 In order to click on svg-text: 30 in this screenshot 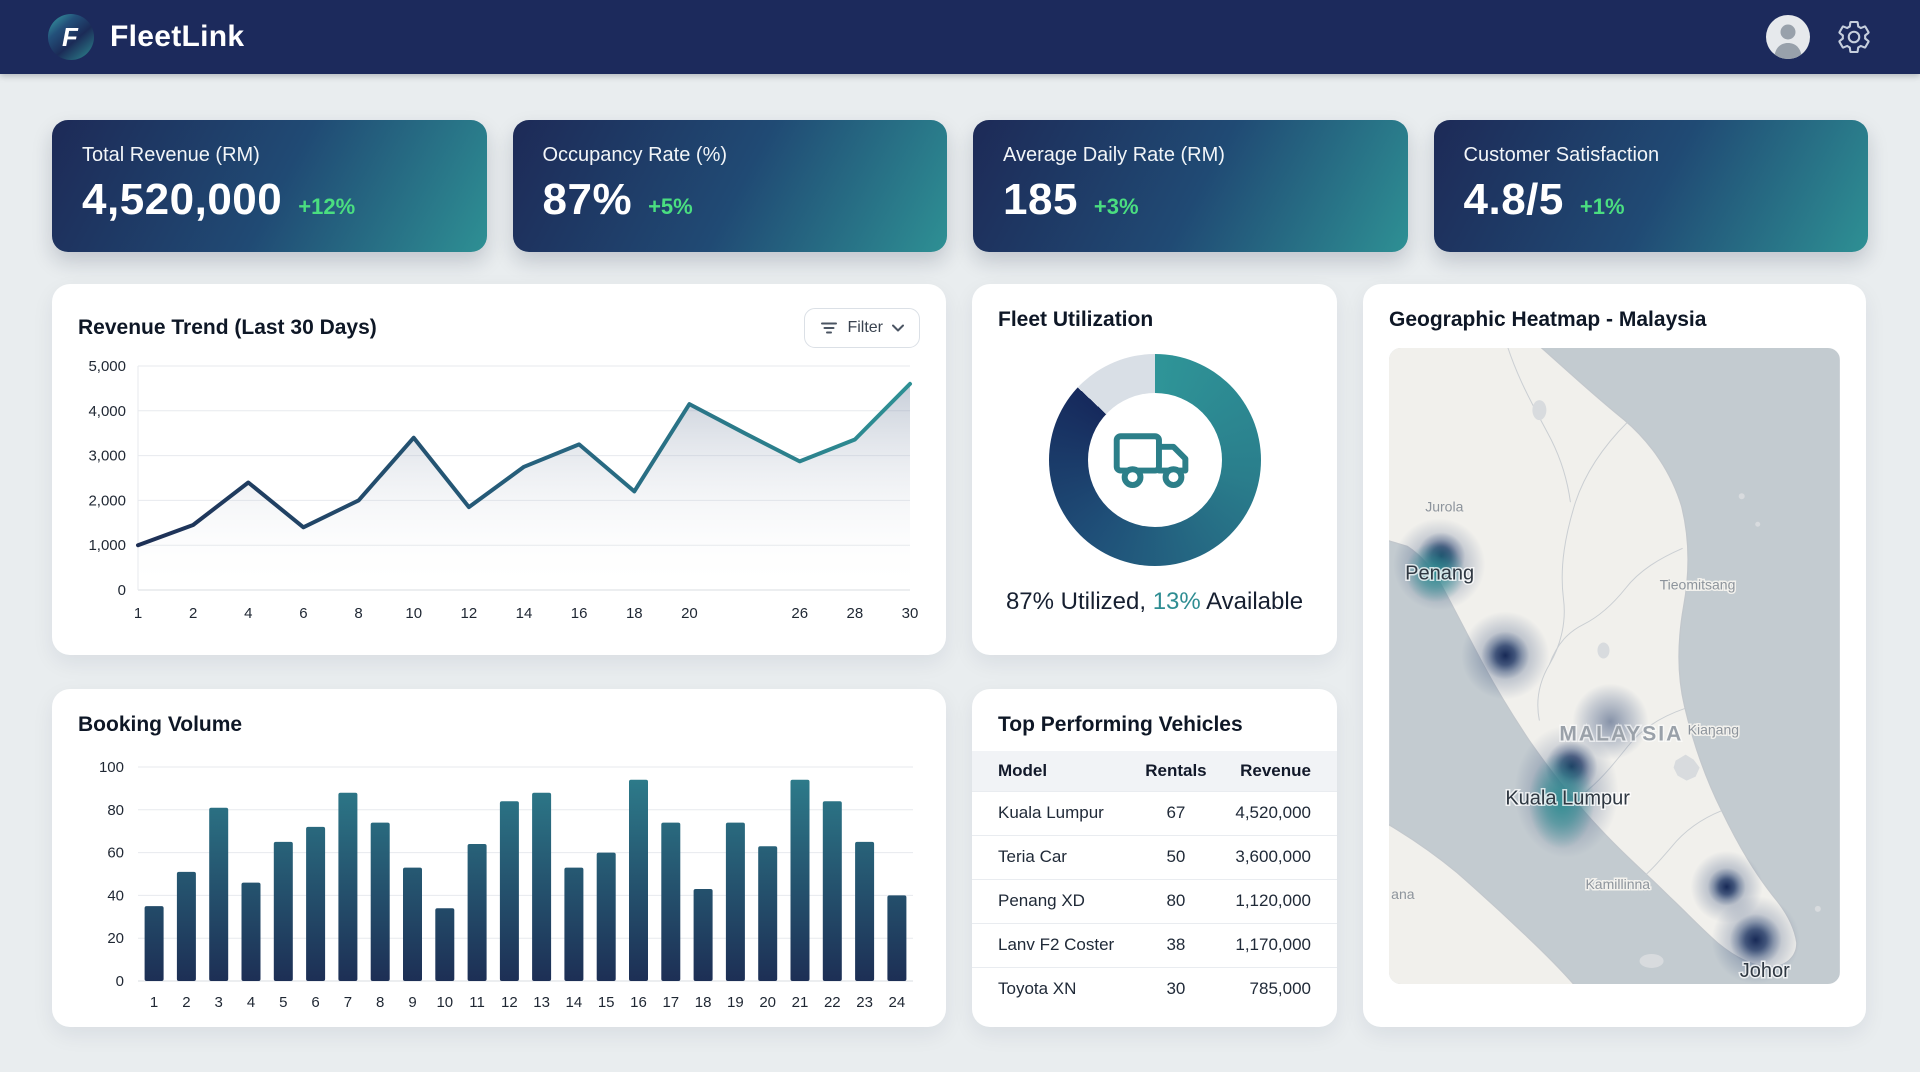, I will do `click(910, 613)`.